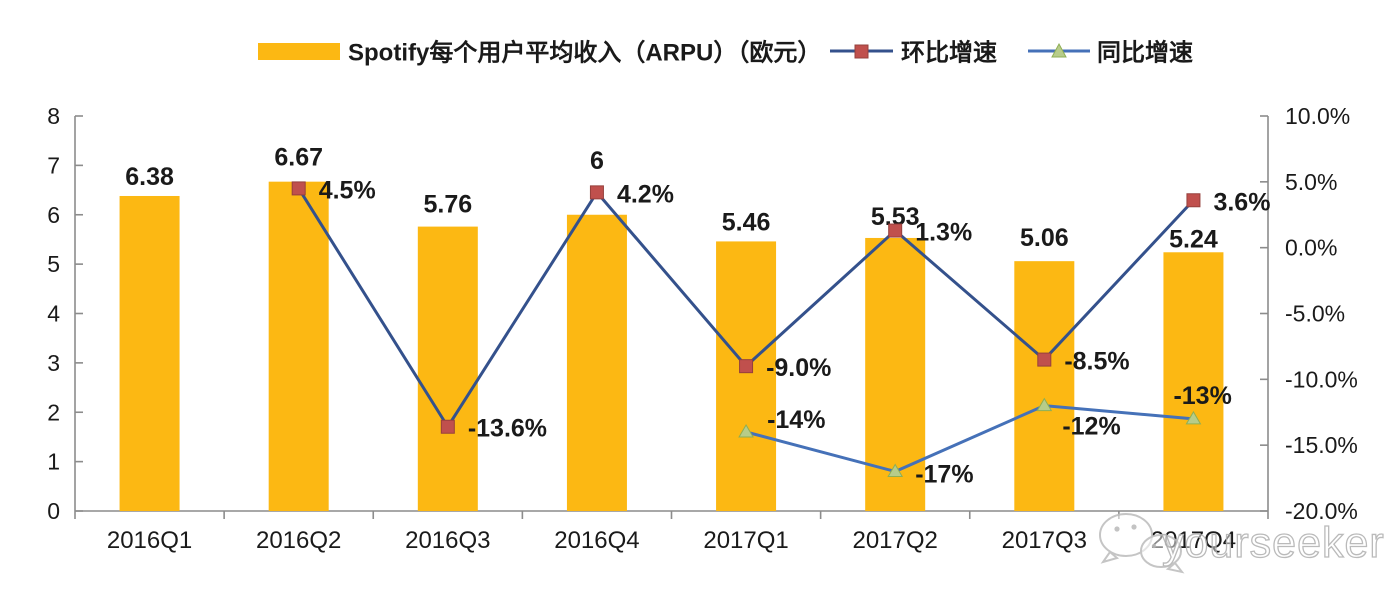  What do you see at coordinates (596, 540) in the screenshot?
I see `x-axis-category-label: 2016Q4` at bounding box center [596, 540].